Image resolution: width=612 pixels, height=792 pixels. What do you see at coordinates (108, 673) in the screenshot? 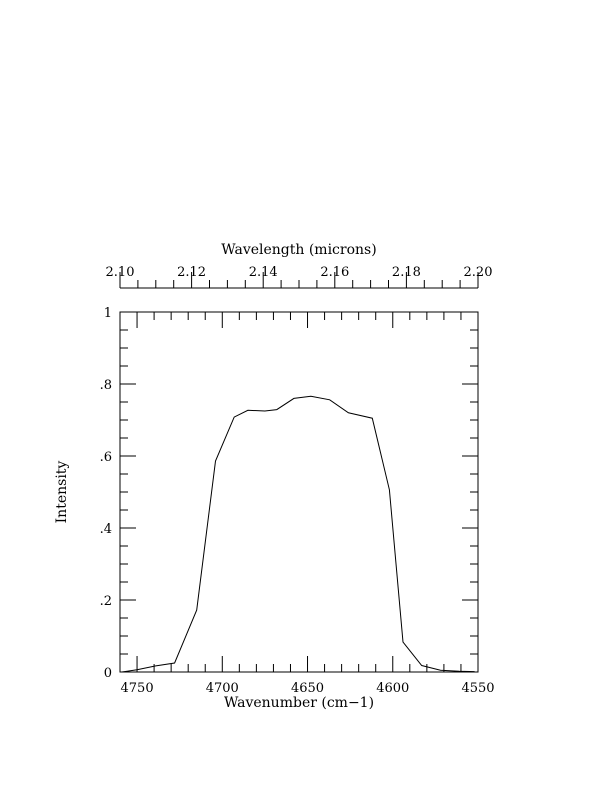
I see `y-tick-label: 0` at bounding box center [108, 673].